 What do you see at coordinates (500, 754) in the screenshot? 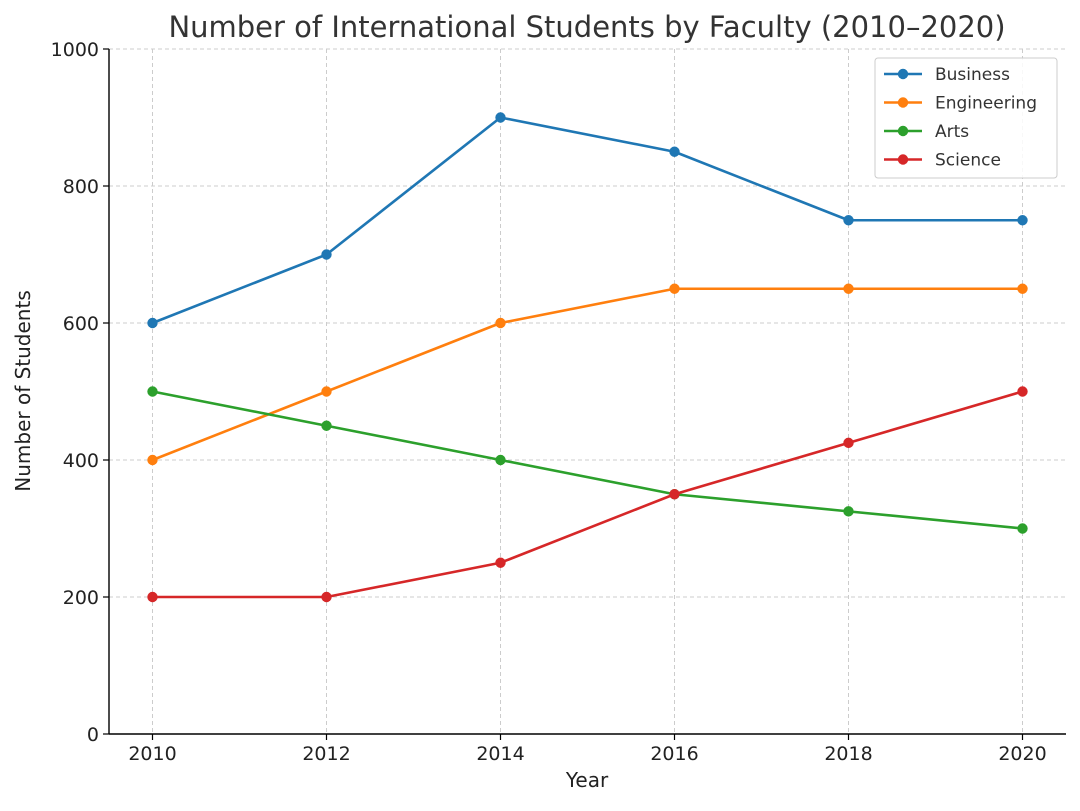
I see `x-tick-label: 2014` at bounding box center [500, 754].